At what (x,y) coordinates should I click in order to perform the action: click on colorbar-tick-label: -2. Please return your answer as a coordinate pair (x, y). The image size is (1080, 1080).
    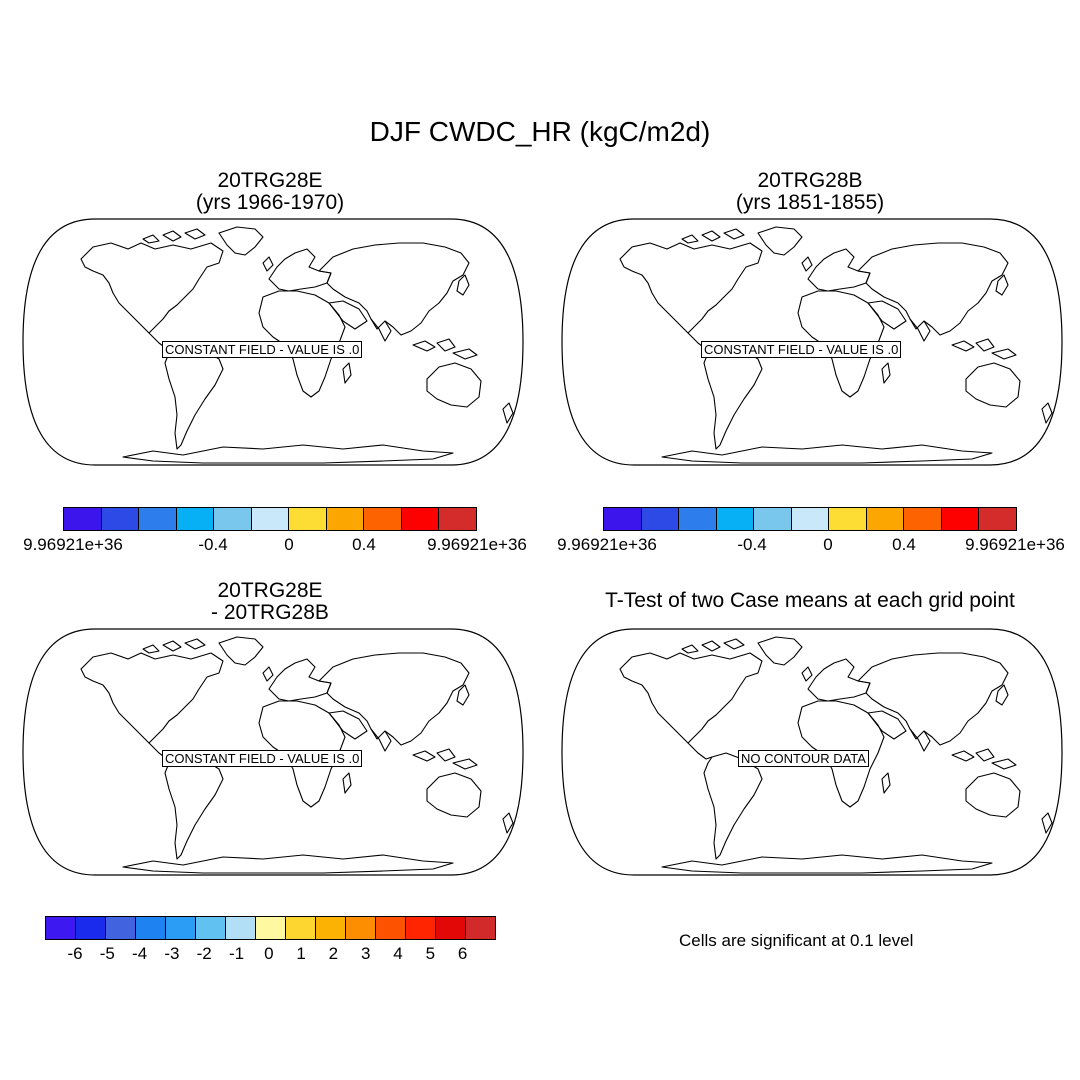
    Looking at the image, I should click on (204, 953).